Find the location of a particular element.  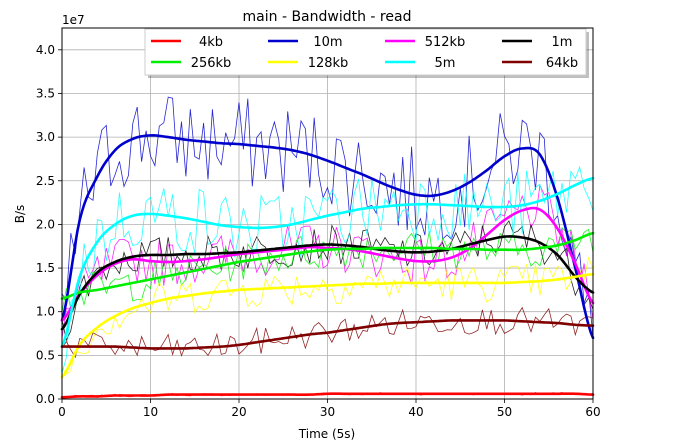

y-axis-label: B/s is located at coordinates (20, 214).